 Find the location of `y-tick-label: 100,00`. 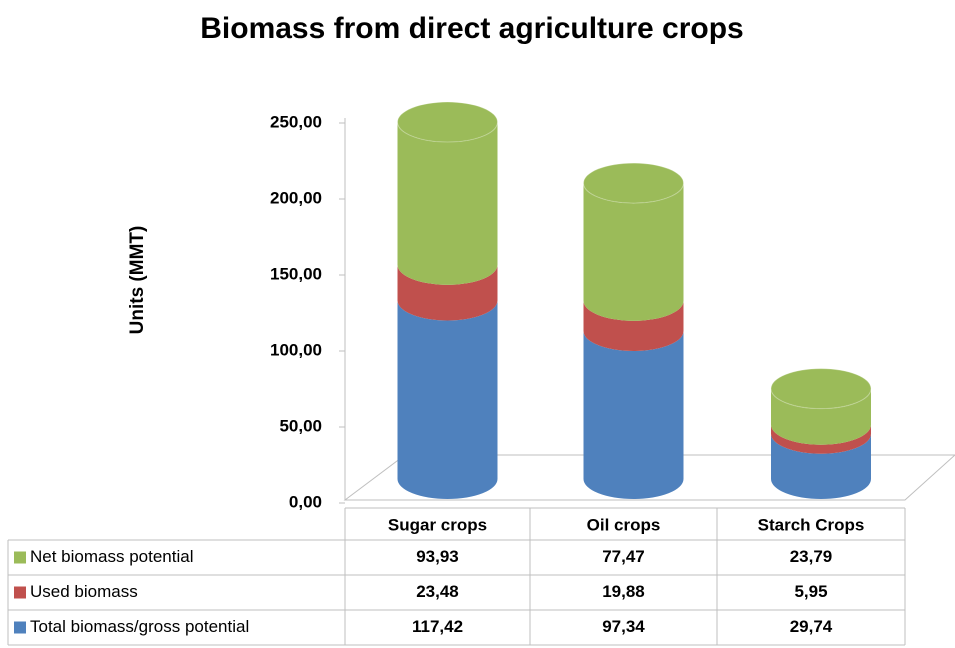

y-tick-label: 100,00 is located at coordinates (296, 349).